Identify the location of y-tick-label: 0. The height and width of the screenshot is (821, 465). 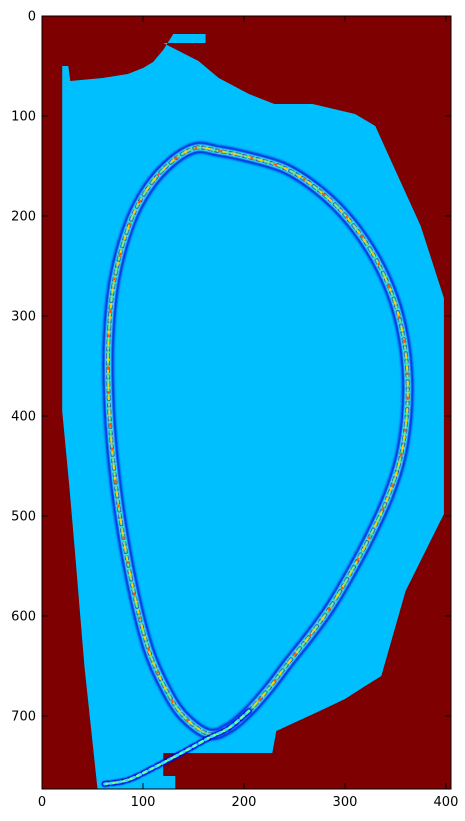
(32, 17).